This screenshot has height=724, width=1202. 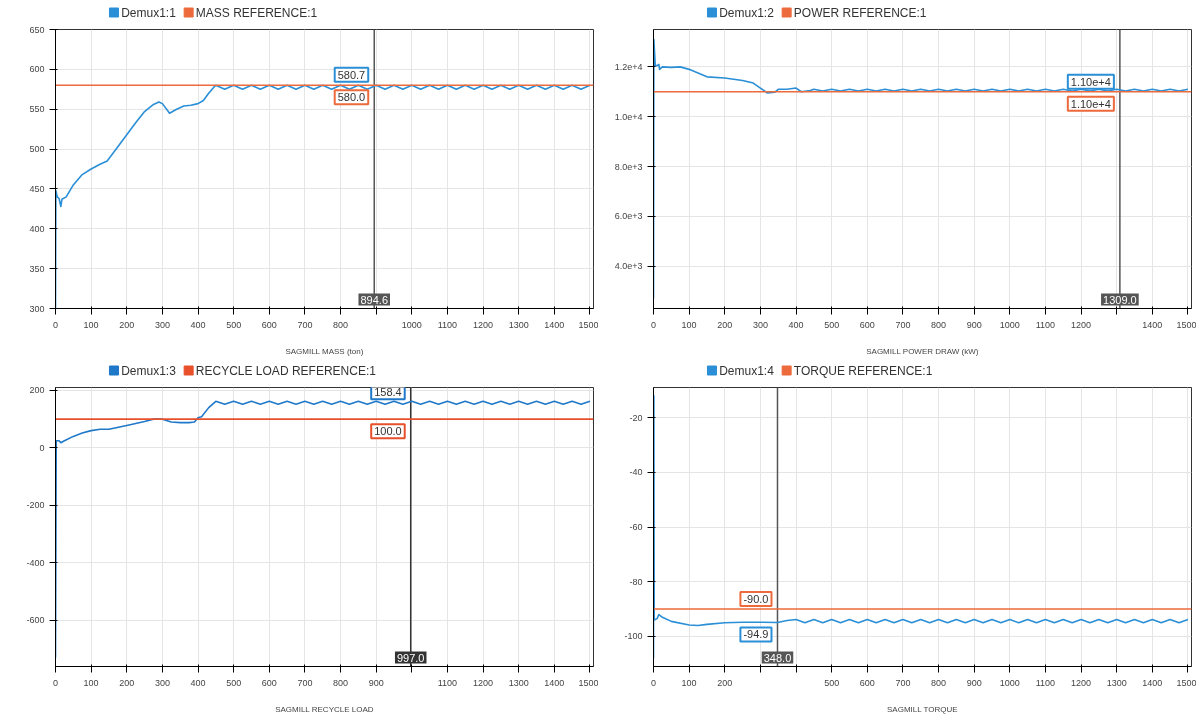 I want to click on y-tick-label: -100, so click(x=633, y=636).